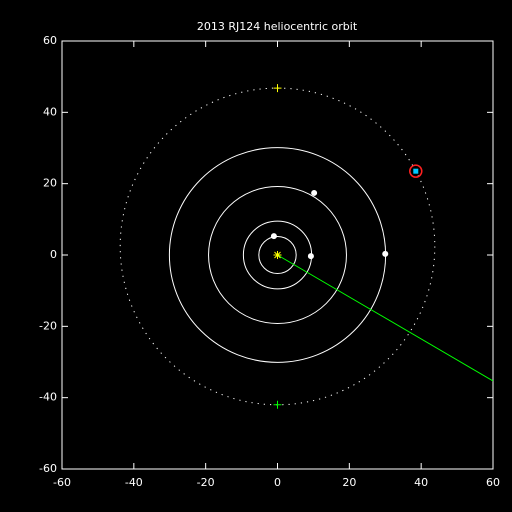 The width and height of the screenshot is (512, 512). What do you see at coordinates (62, 482) in the screenshot?
I see `x-tick-label: -60` at bounding box center [62, 482].